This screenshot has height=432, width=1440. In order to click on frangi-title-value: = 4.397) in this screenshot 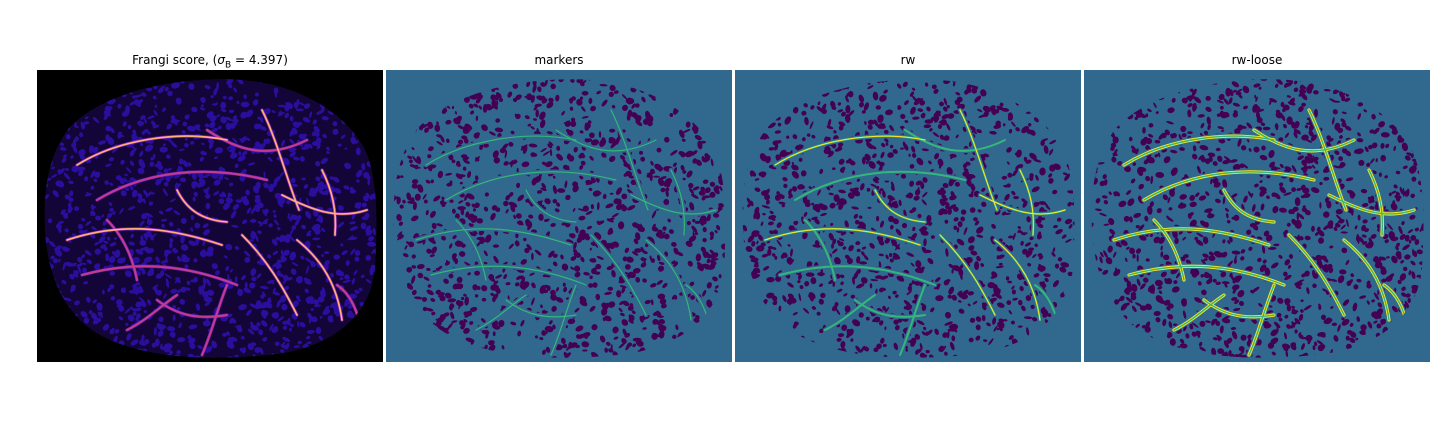, I will do `click(259, 60)`.